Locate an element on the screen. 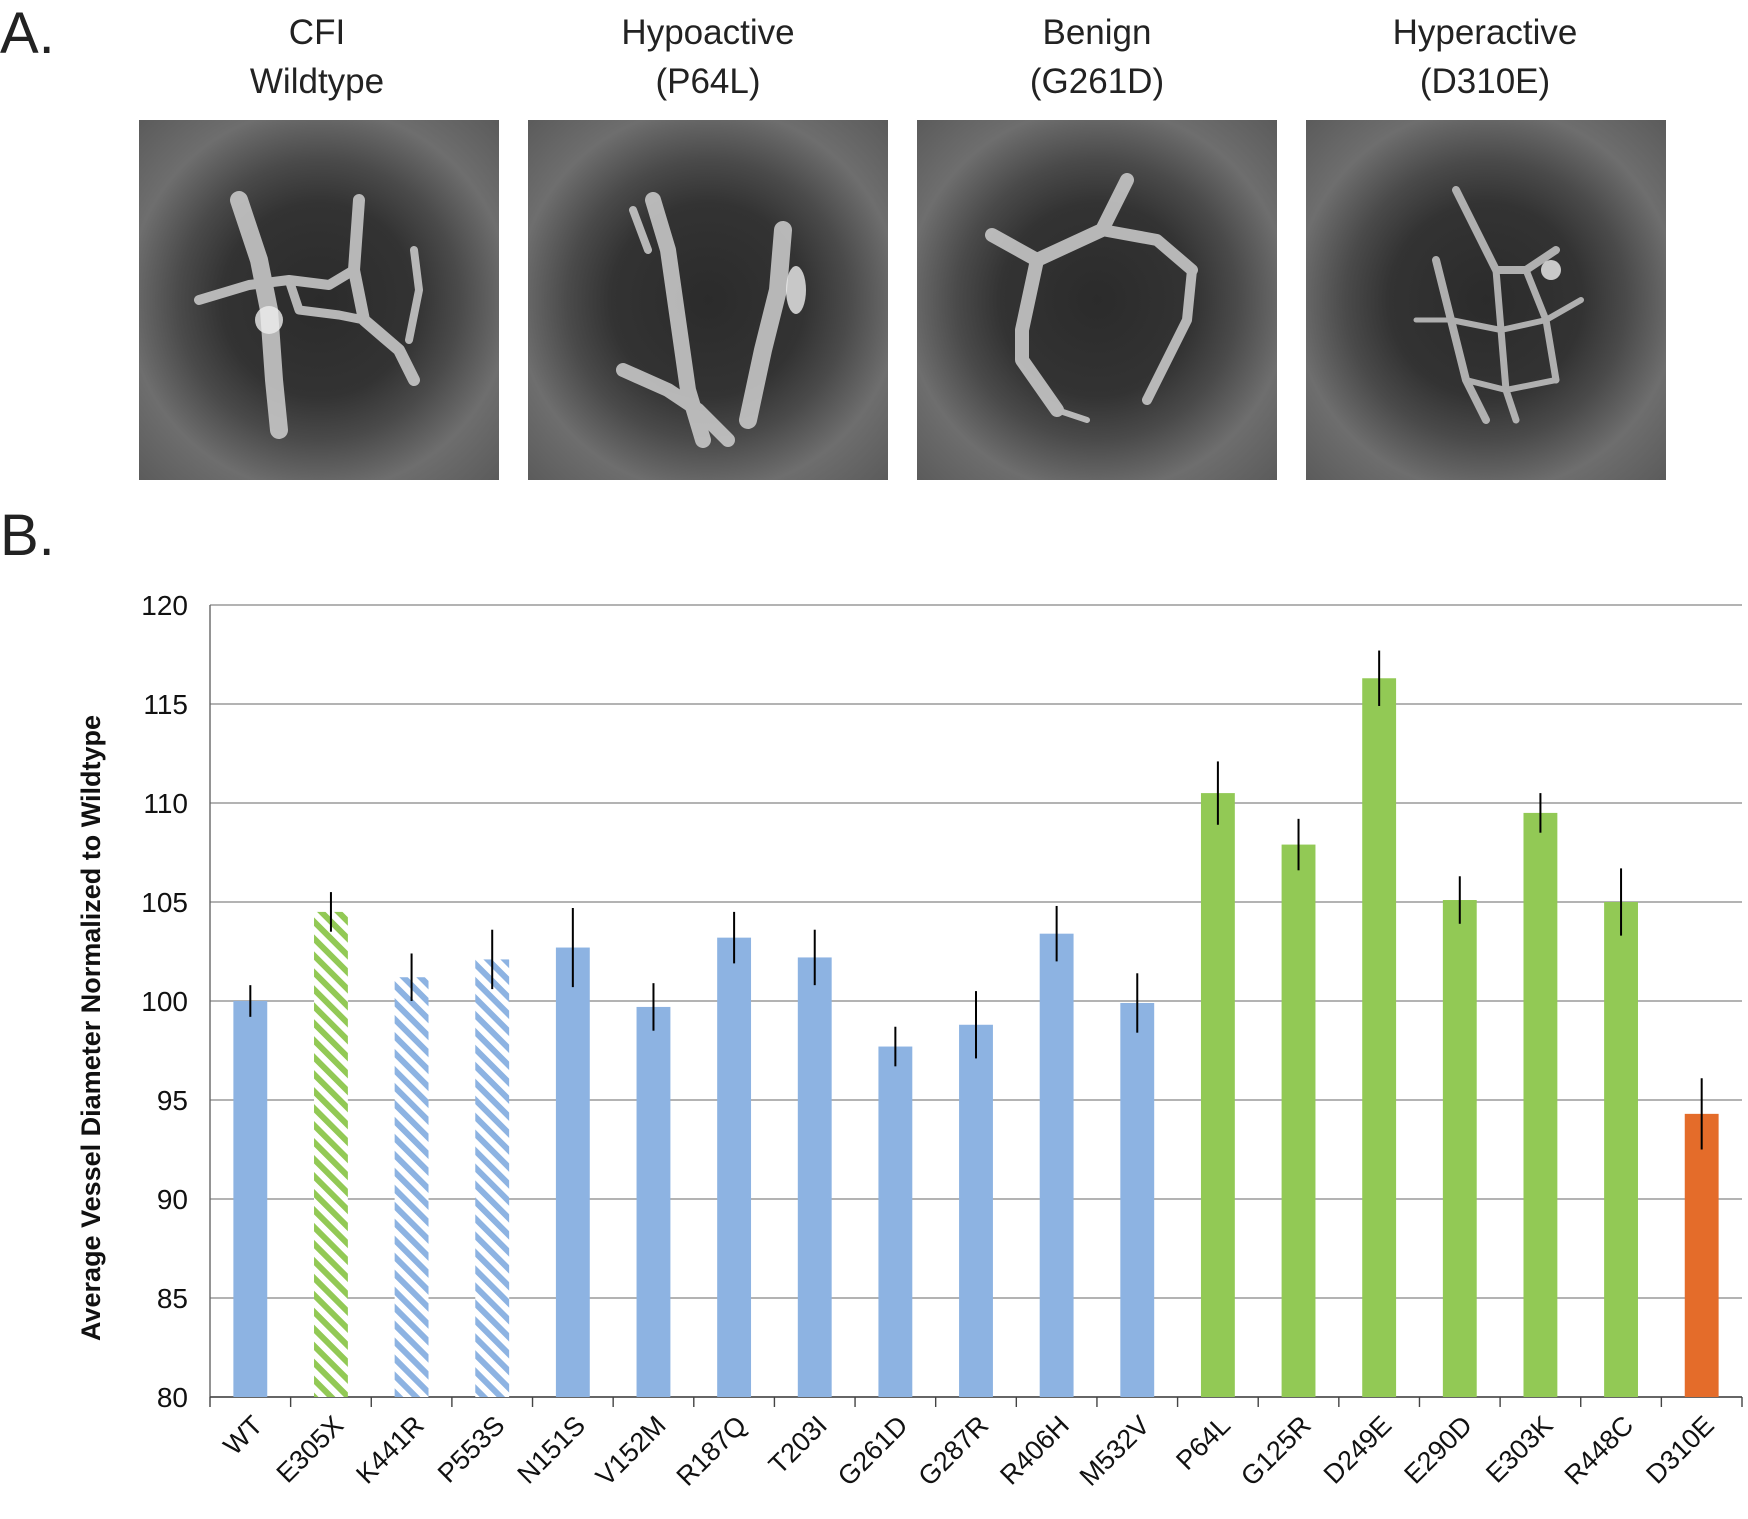 This screenshot has width=1748, height=1519. panel-a-label: A. is located at coordinates (27, 33).